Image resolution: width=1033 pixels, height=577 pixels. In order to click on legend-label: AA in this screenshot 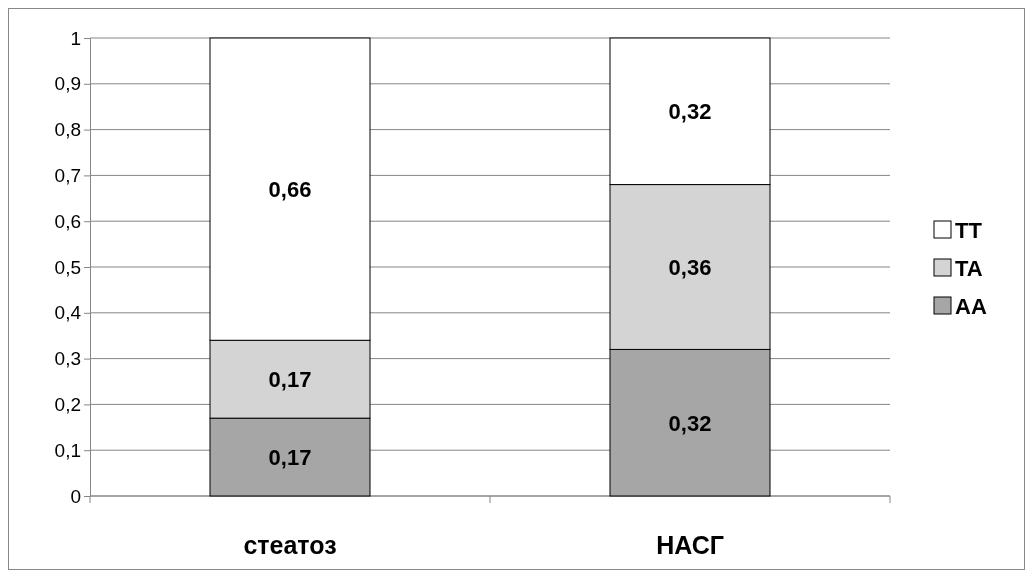, I will do `click(971, 306)`.